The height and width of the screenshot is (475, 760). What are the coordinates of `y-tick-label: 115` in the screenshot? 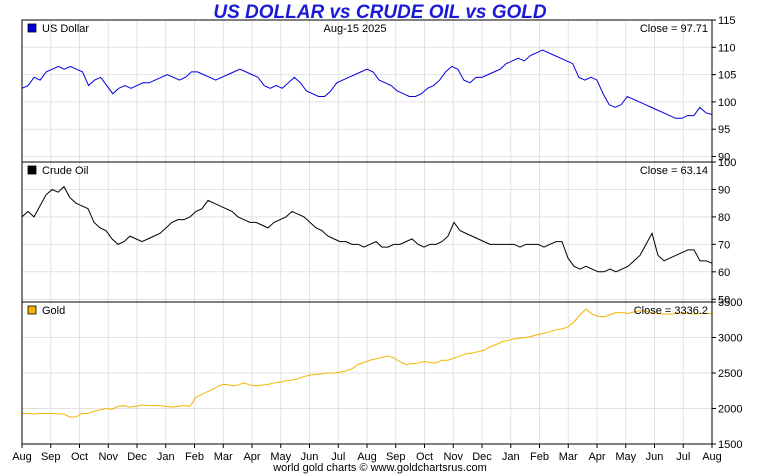 It's located at (727, 21).